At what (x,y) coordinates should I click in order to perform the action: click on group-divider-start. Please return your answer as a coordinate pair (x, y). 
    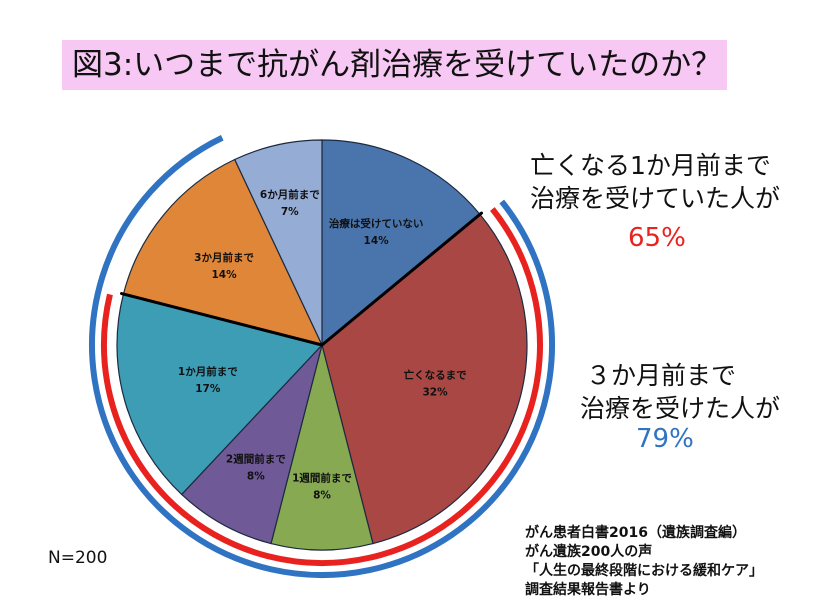
    Looking at the image, I should click on (401, 279).